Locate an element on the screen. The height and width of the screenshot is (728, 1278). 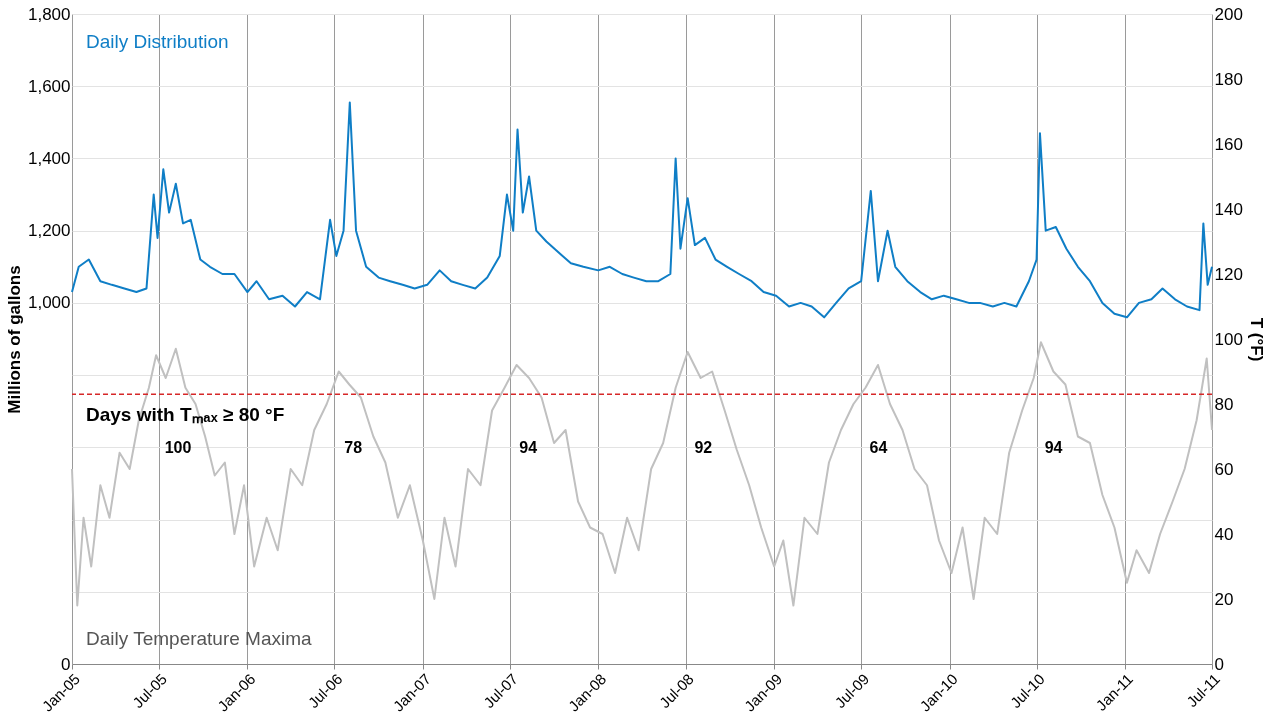
y2-tick-label: 120 is located at coordinates (1228, 274).